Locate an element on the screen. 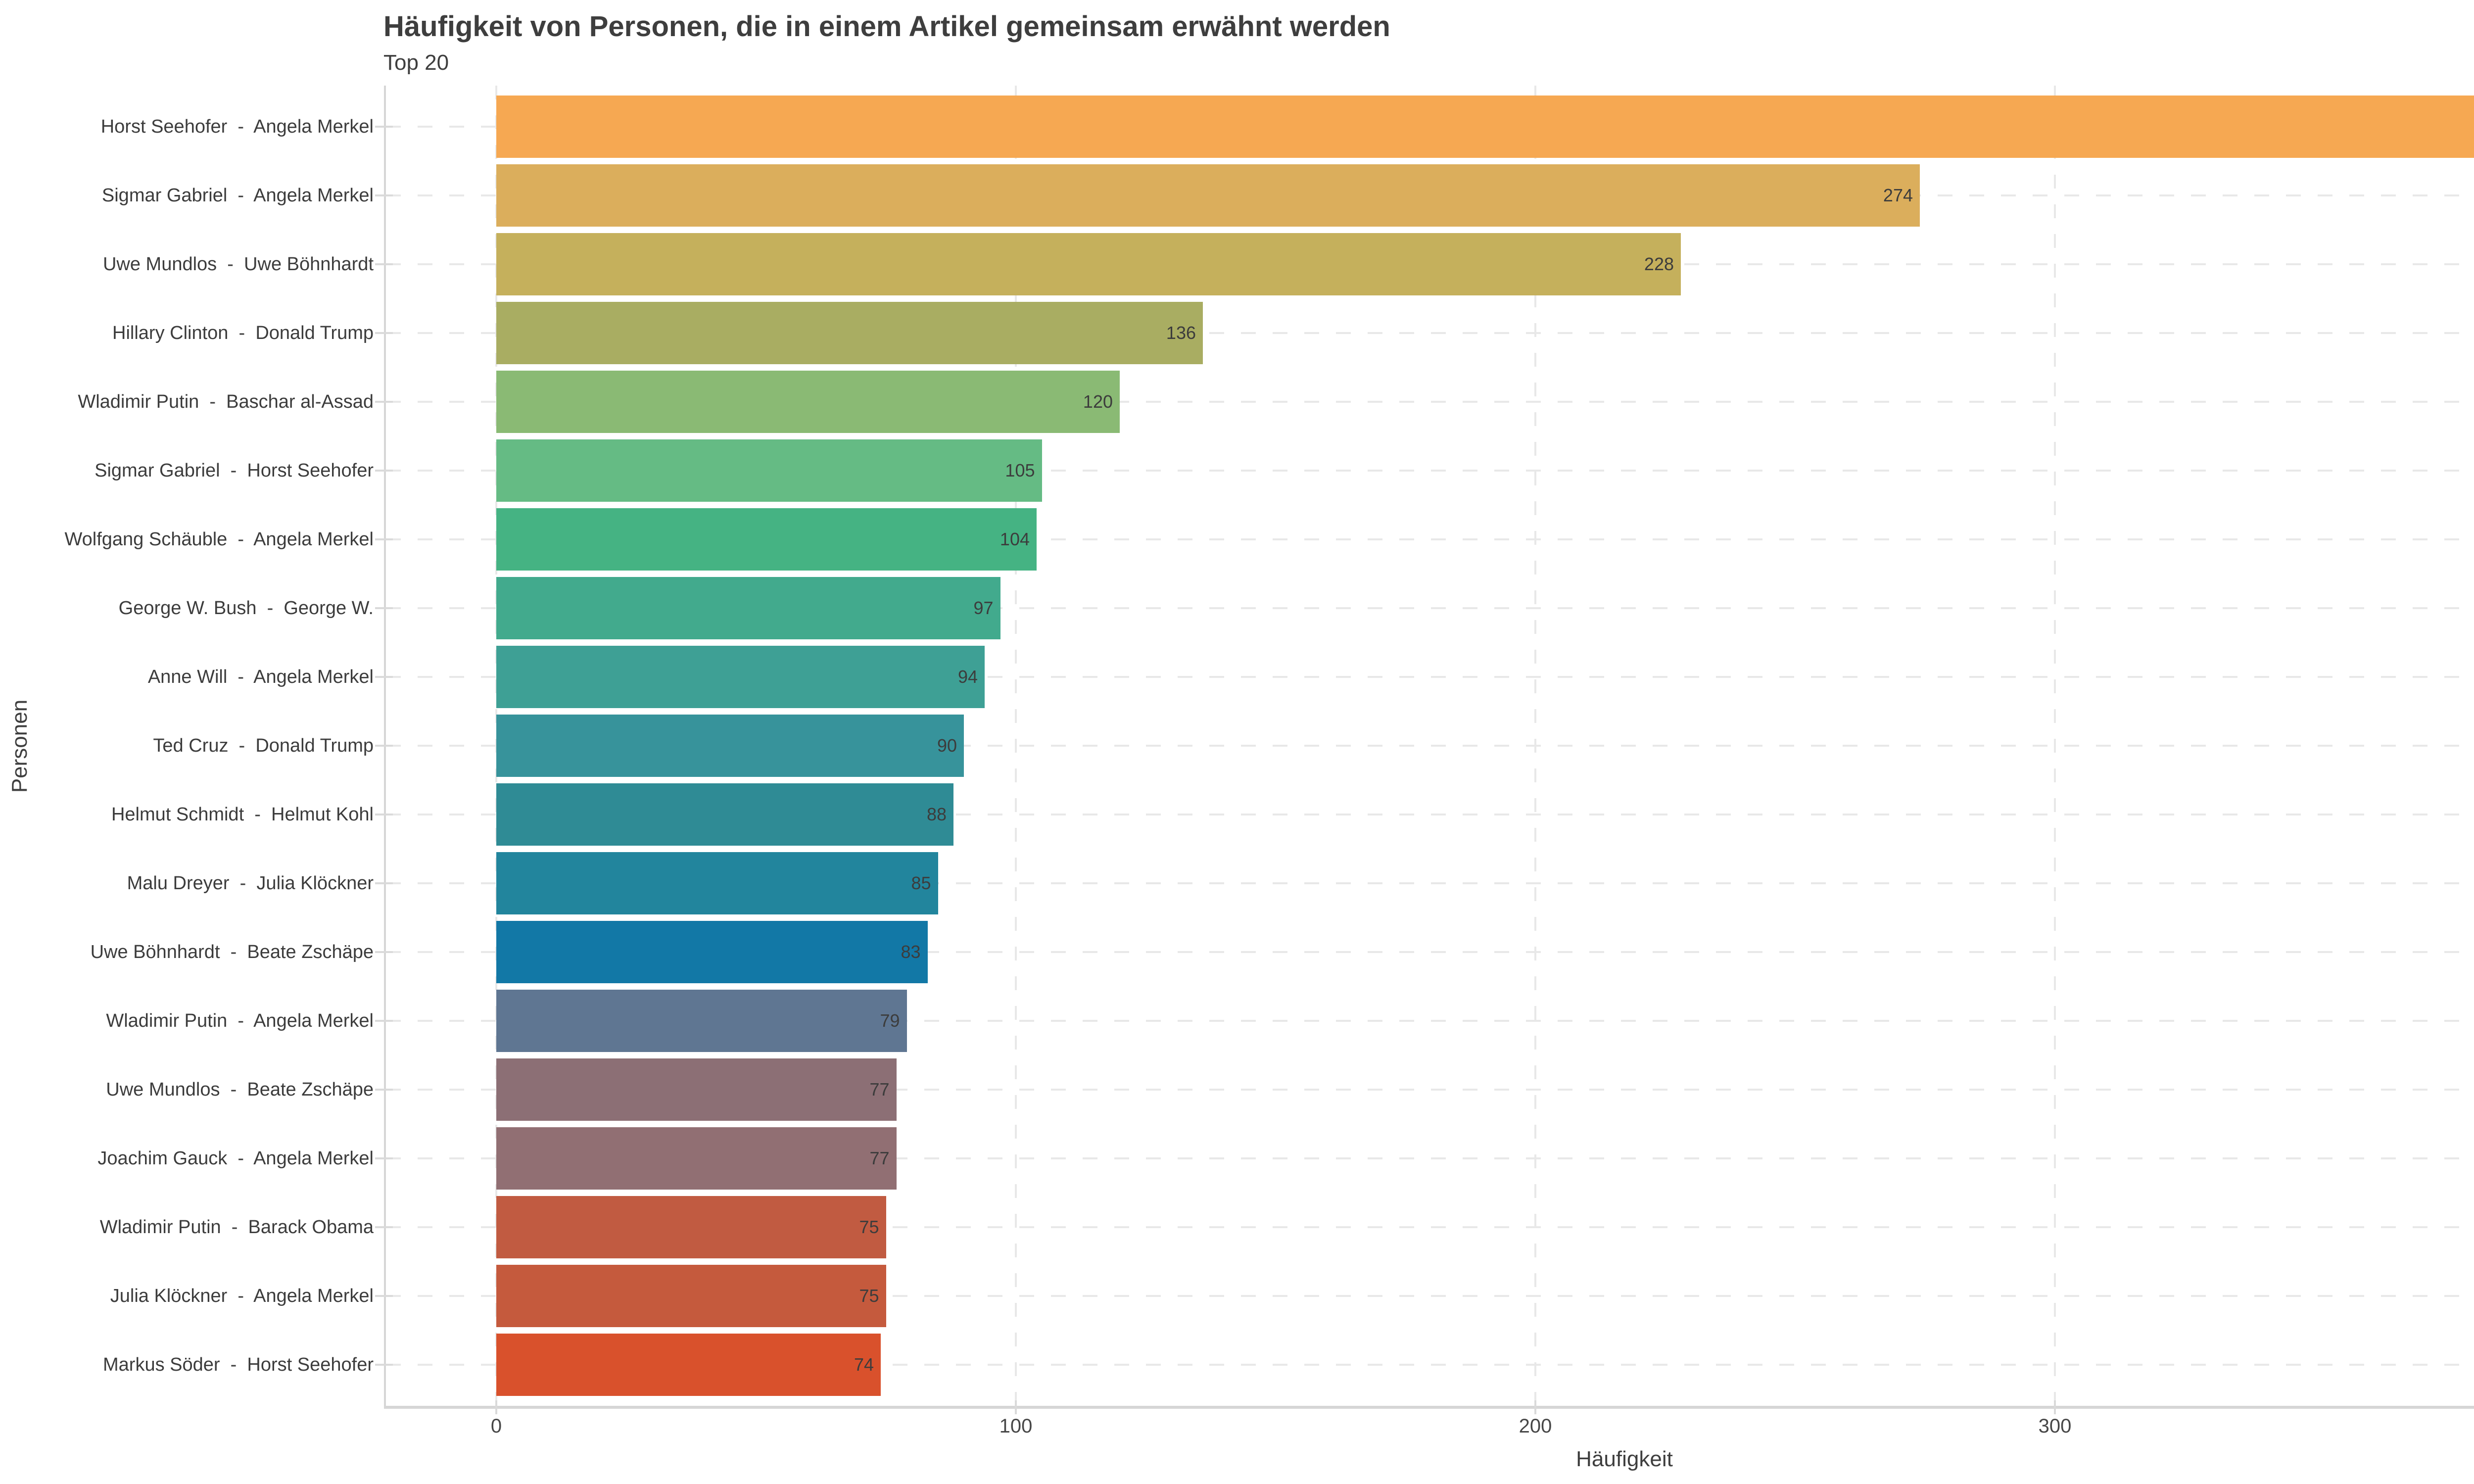  x-tick-label: 100 is located at coordinates (1016, 1426).